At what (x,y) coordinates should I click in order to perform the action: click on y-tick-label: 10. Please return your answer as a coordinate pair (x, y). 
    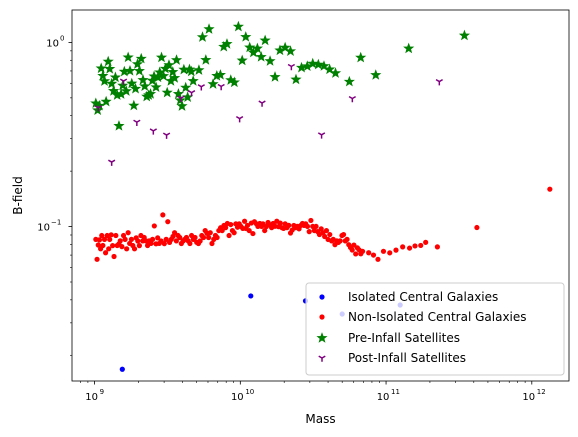
    Looking at the image, I should click on (52, 43).